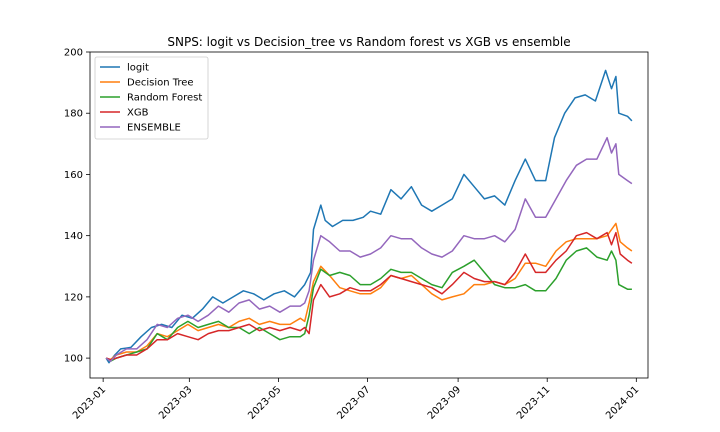 Image resolution: width=720 pixels, height=432 pixels. What do you see at coordinates (138, 68) in the screenshot?
I see `legend-label: logit` at bounding box center [138, 68].